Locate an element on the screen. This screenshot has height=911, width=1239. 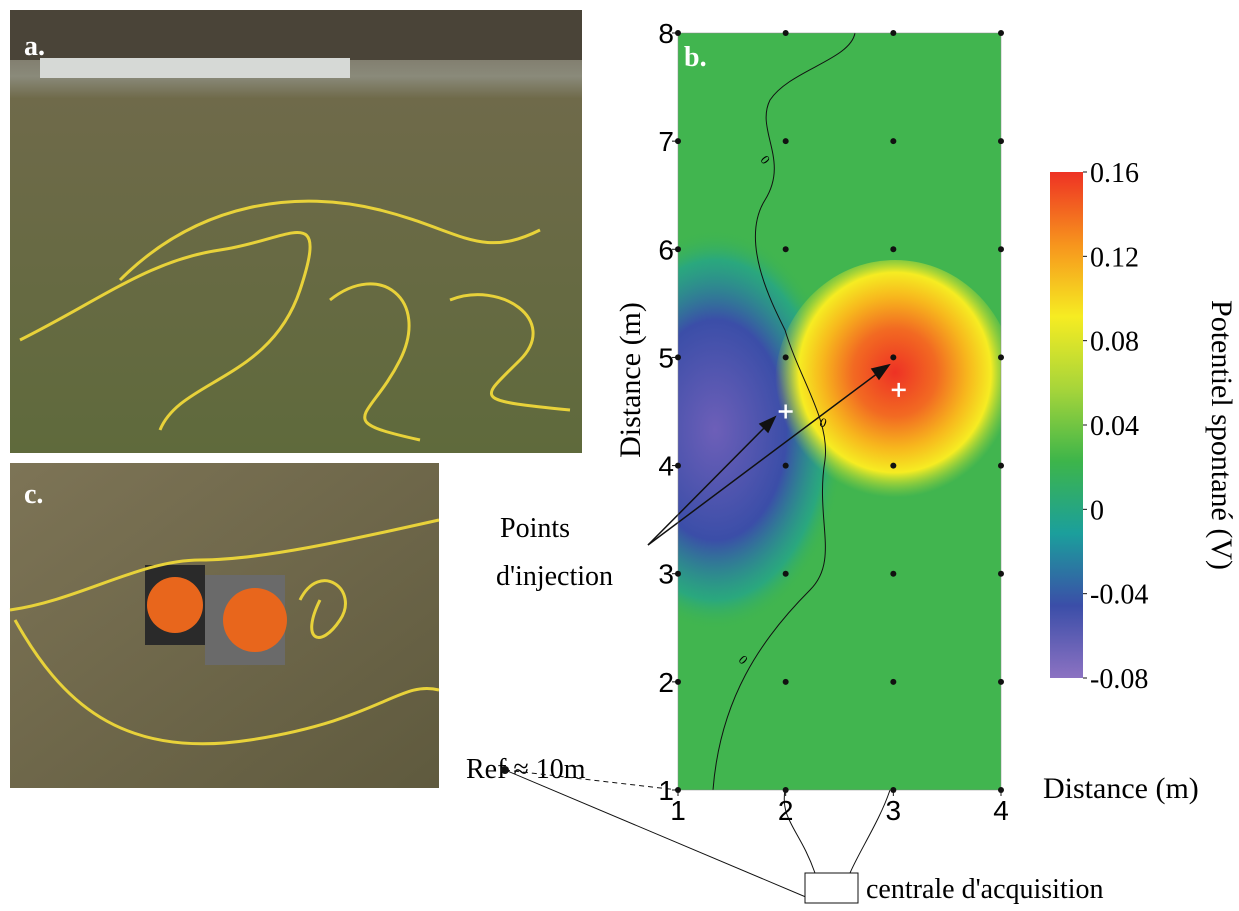
panel-label: c. is located at coordinates (33, 494).